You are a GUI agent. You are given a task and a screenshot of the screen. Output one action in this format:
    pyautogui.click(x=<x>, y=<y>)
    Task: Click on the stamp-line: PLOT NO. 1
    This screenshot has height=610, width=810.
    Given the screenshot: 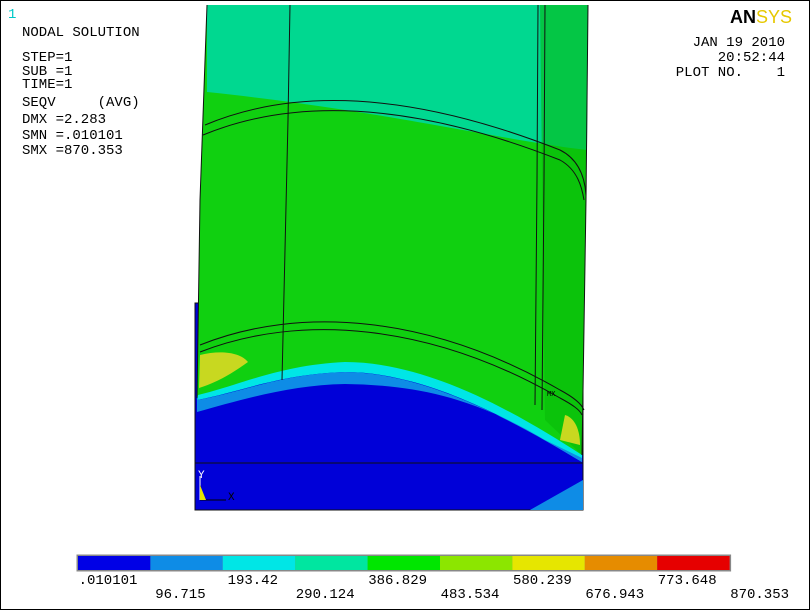 What is the action you would take?
    pyautogui.click(x=730, y=73)
    